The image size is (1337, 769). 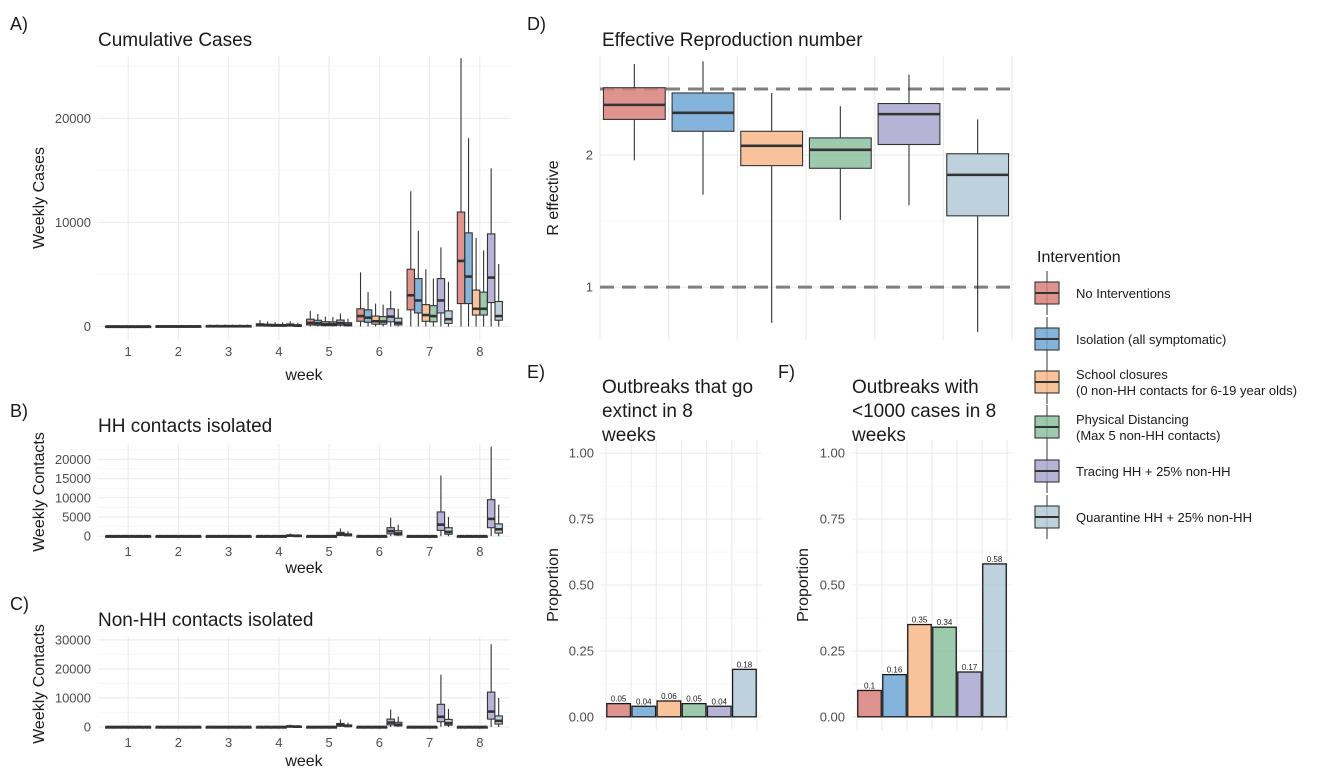 I want to click on y-axis-title: R effective, so click(x=553, y=197).